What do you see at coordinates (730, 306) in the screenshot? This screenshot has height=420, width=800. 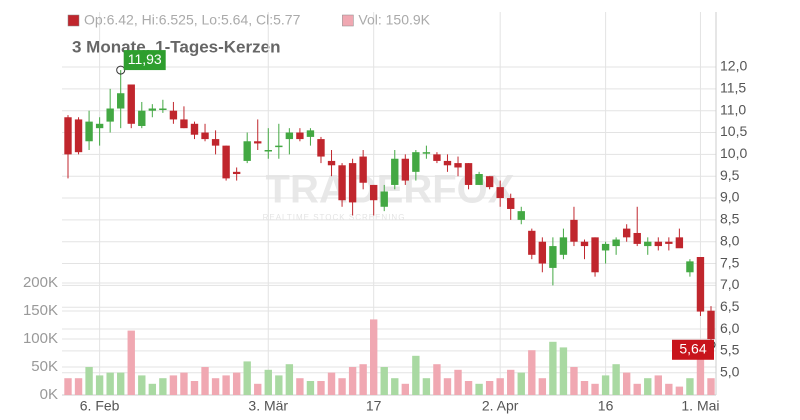 I see `y-tick-label: 6,5` at bounding box center [730, 306].